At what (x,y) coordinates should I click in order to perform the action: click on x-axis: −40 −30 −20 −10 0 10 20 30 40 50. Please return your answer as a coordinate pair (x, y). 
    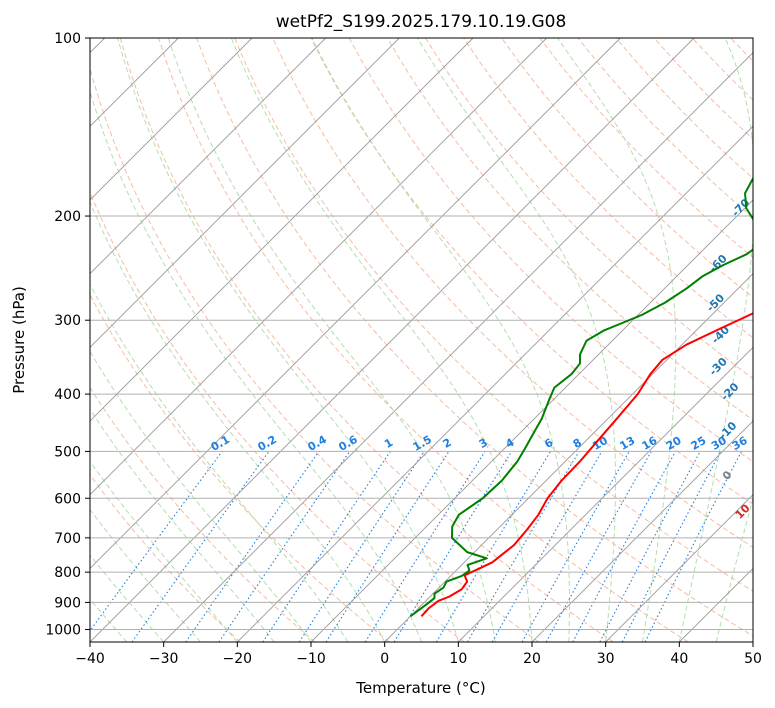
    Looking at the image, I should click on (418, 654).